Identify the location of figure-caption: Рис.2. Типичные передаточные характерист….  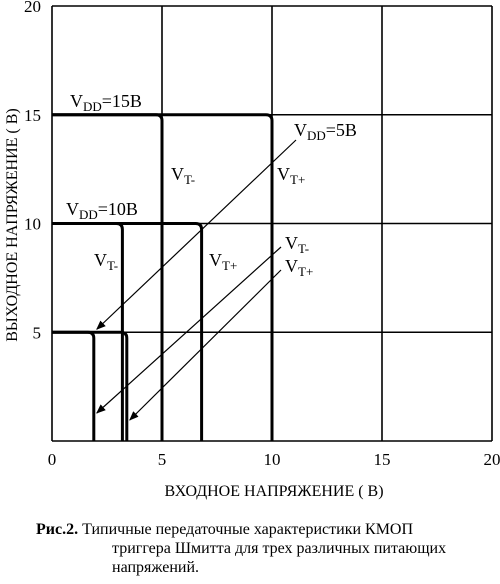
(266, 548).